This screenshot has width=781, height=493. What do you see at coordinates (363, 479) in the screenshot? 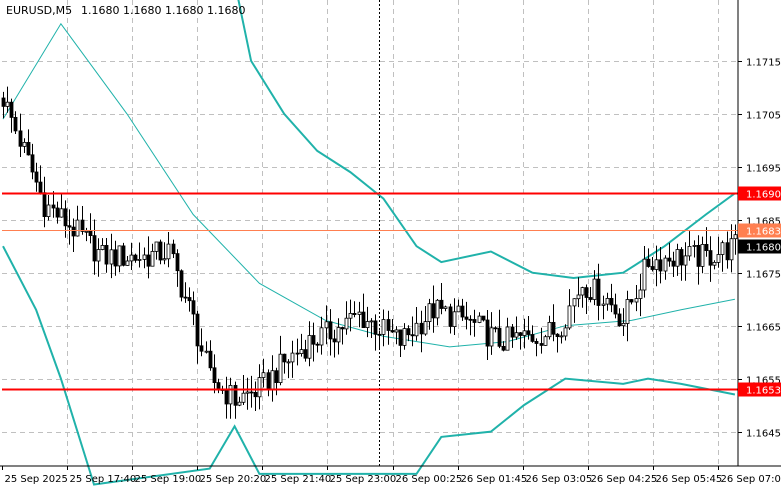
I see `x-tick-label: 25 Sep 23:00` at bounding box center [363, 479].